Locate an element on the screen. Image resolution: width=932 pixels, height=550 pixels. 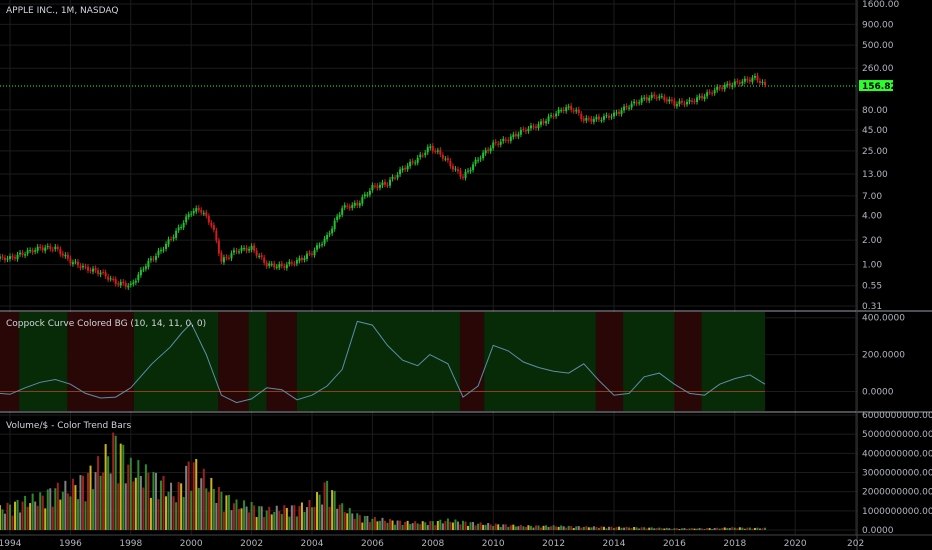
volume-panel is located at coordinates (383, 481).